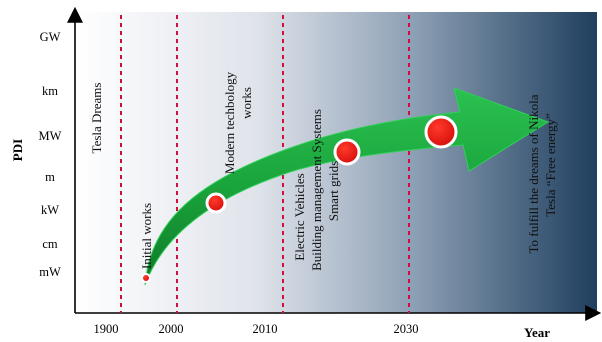 The width and height of the screenshot is (602, 342). Describe the element at coordinates (106, 329) in the screenshot. I see `x-tick-1900: 1900` at that location.